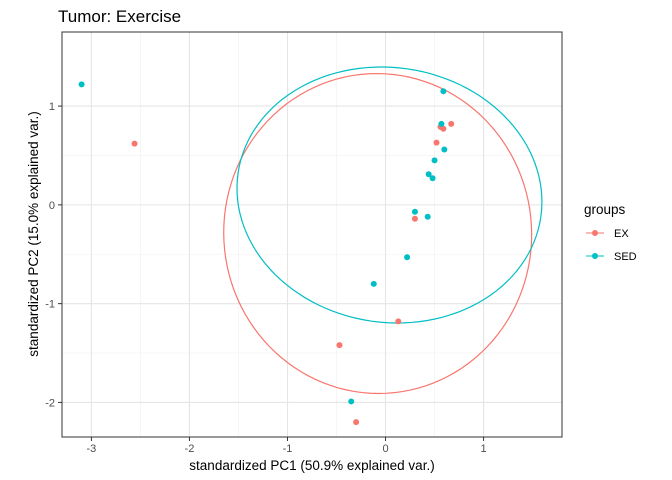 Image resolution: width=672 pixels, height=480 pixels. Describe the element at coordinates (53, 255) in the screenshot. I see `y-axis-ticks: -2 -1 0 1` at that location.